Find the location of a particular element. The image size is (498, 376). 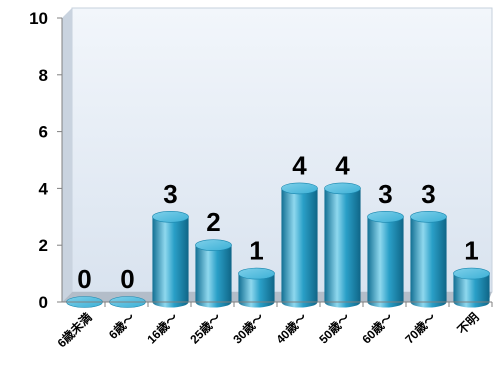

x-tick-label: 25歳～ is located at coordinates (205, 328).